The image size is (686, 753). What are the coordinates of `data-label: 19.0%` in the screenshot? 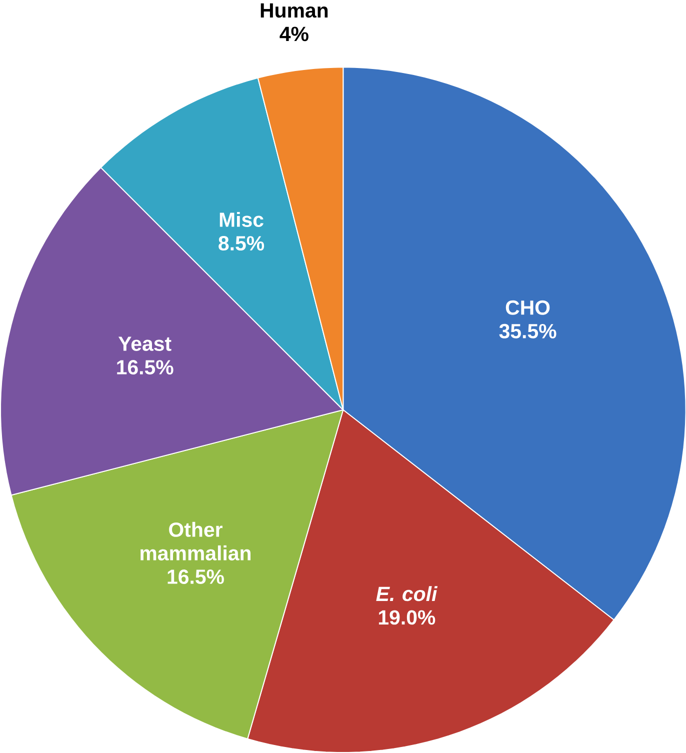 It's located at (406, 617).